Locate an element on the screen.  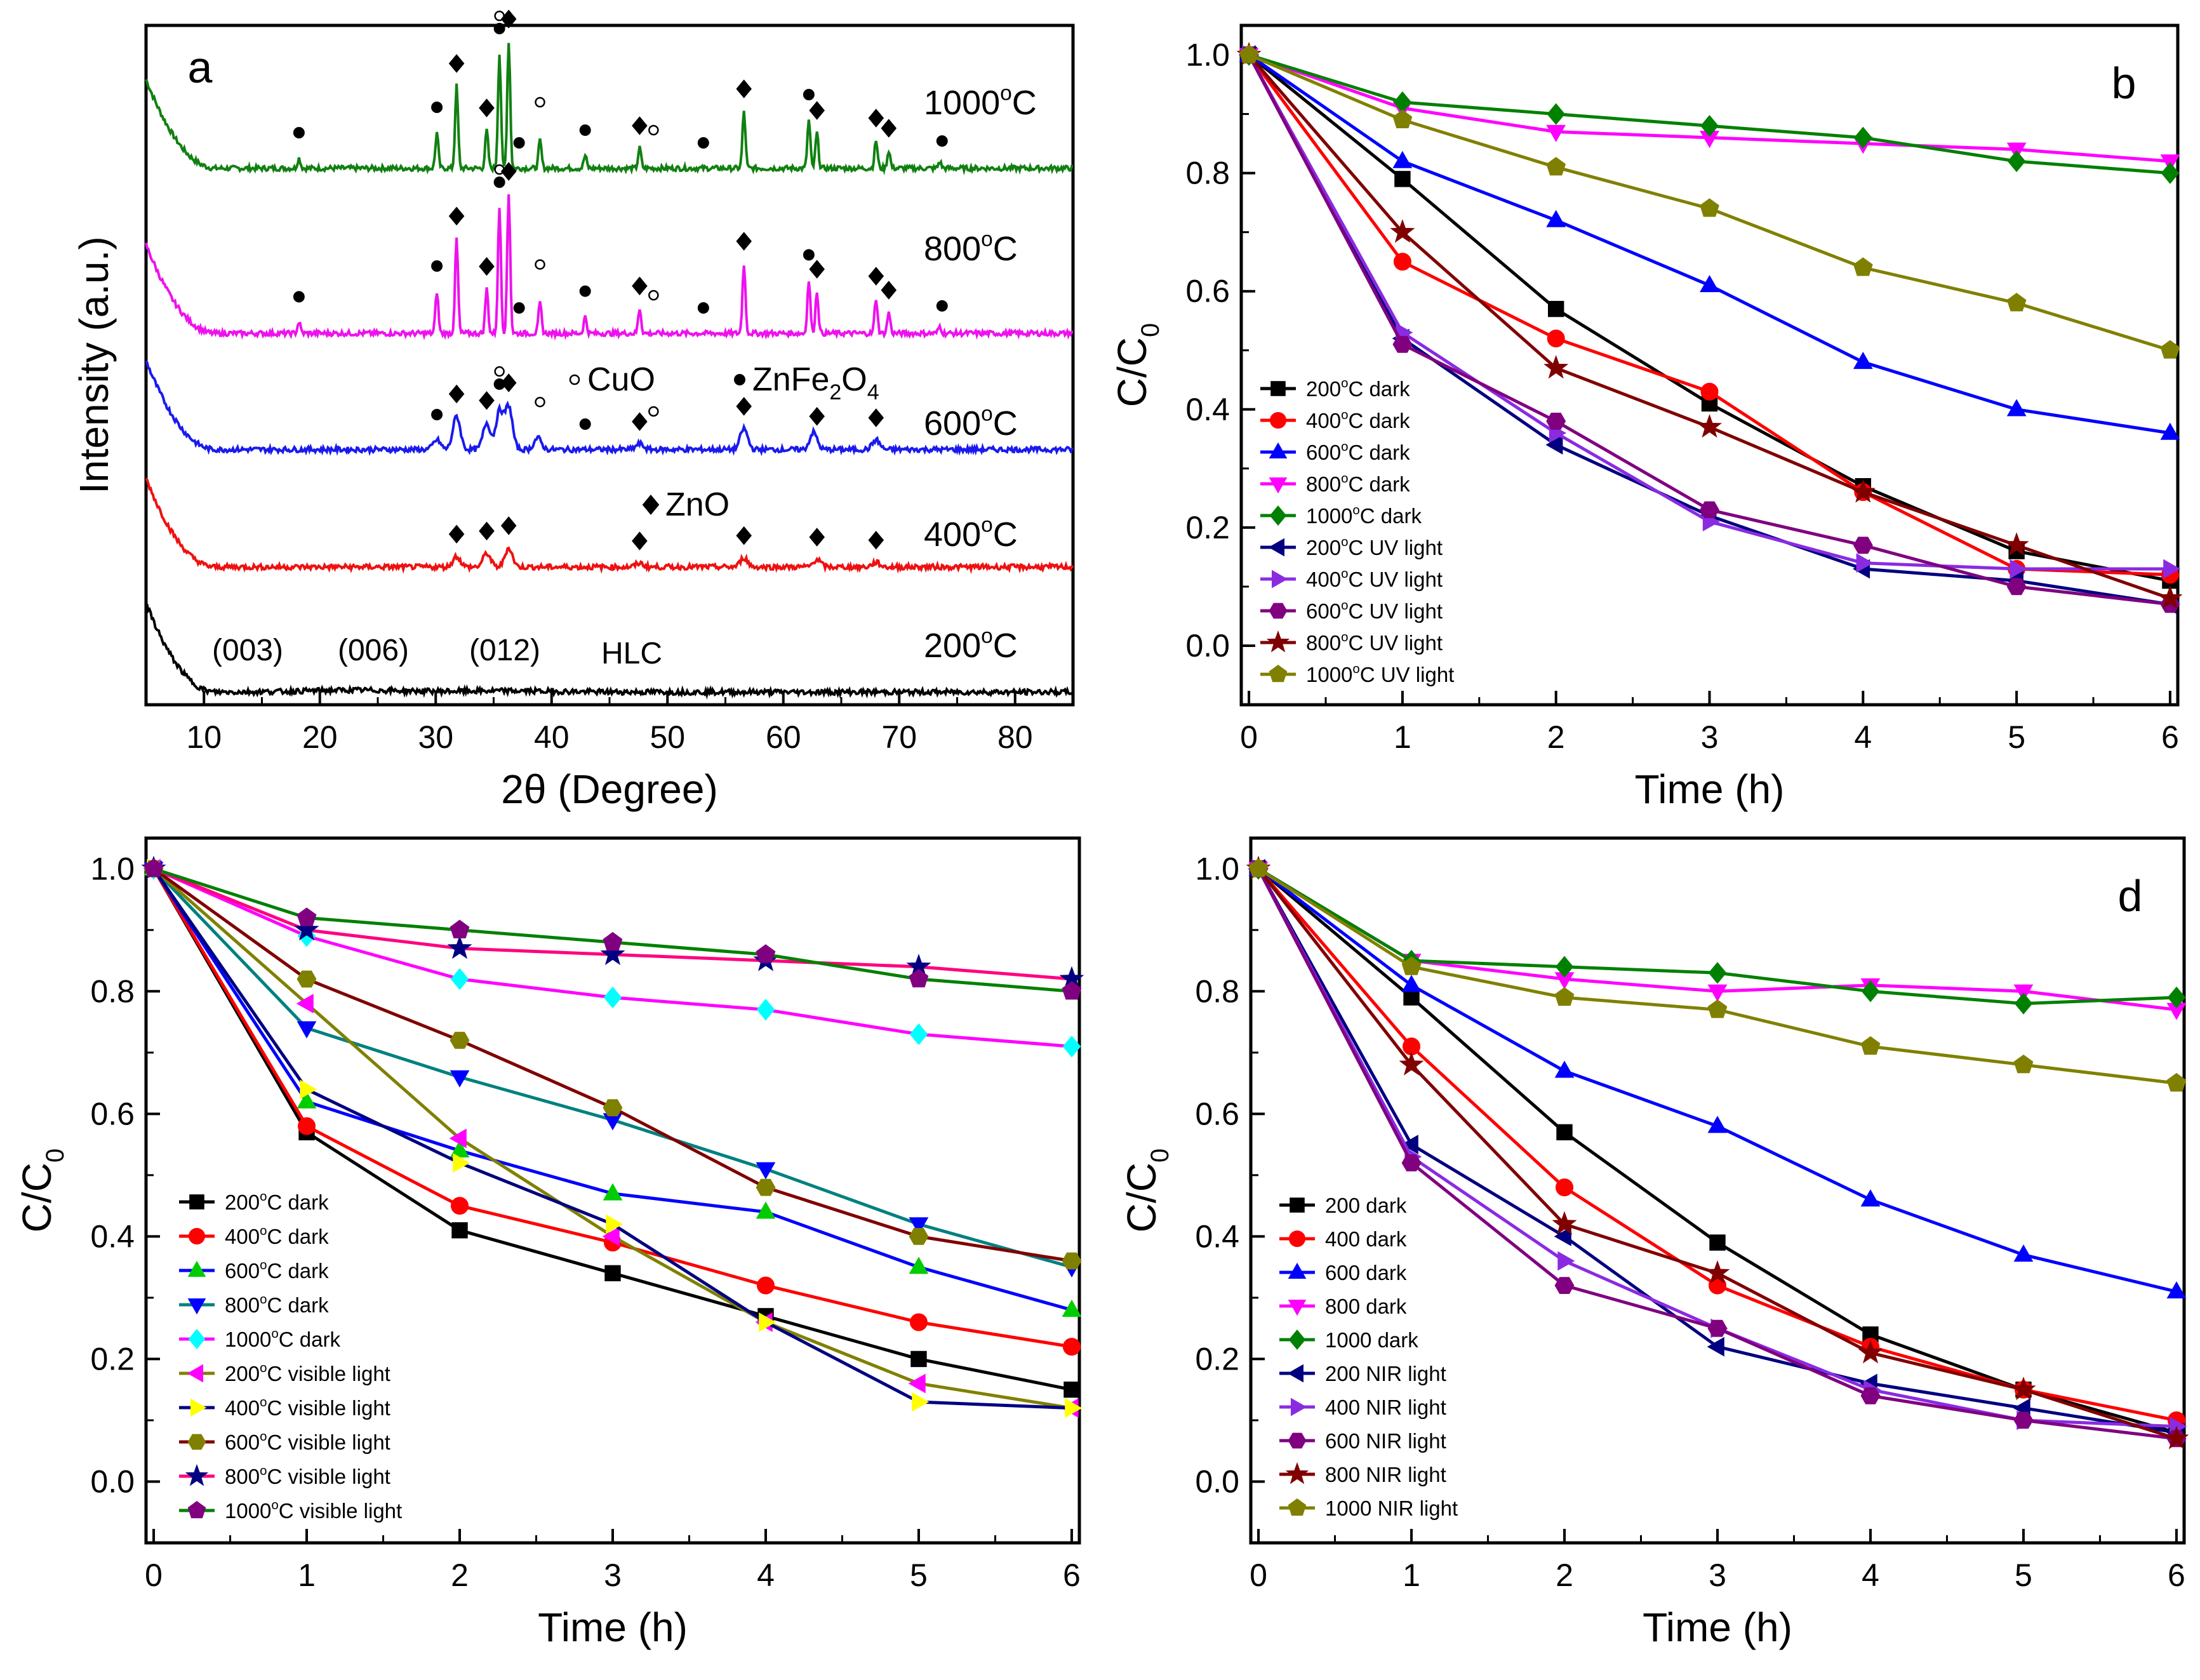
legend-label: 600oC visible light is located at coordinates (307, 1441).